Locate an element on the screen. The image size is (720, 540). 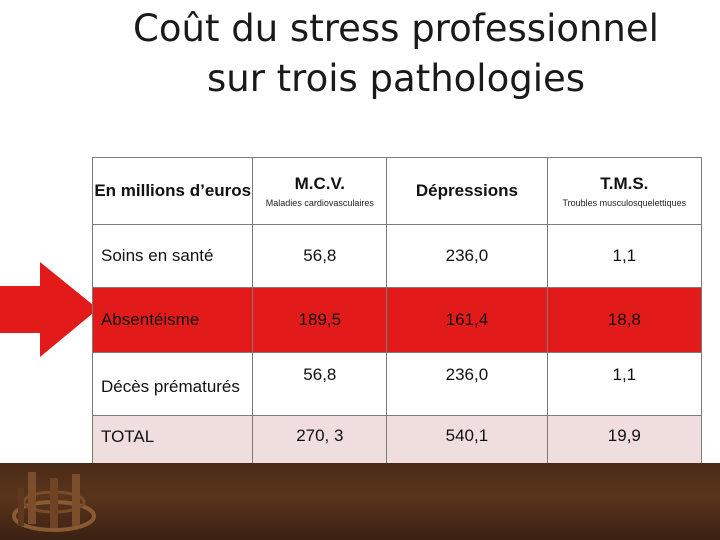
table-row: Décès prématurés 56,8 236,0 1,1 is located at coordinates (397, 384).